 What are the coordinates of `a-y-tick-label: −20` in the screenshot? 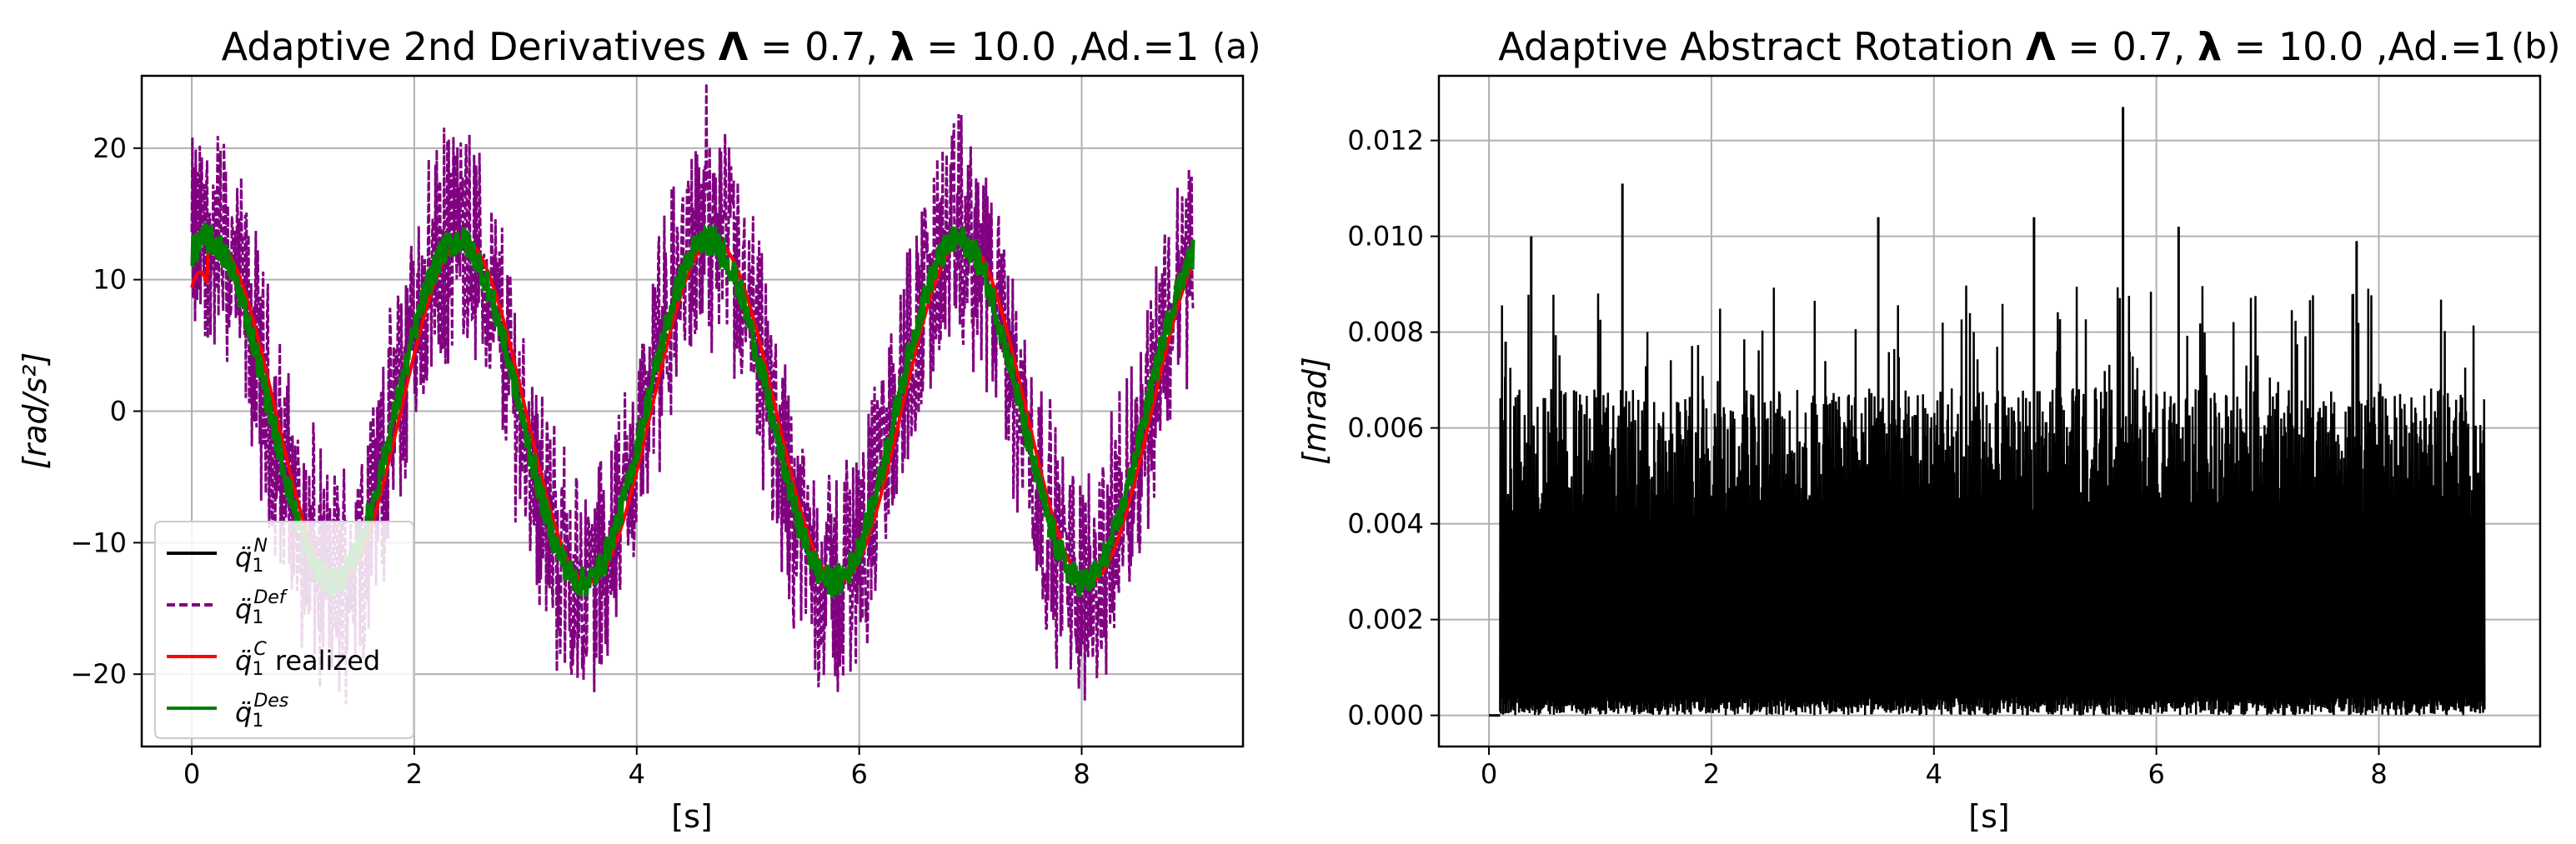 It's located at (98, 674).